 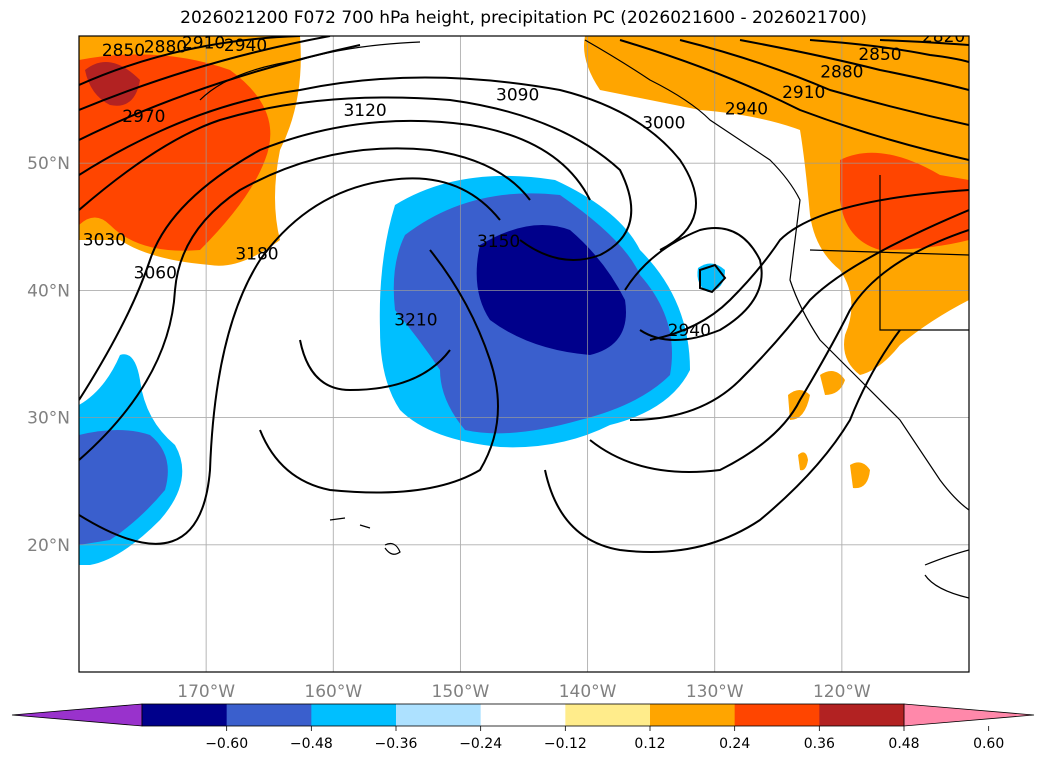 I want to click on colorbar-frame, so click(x=523, y=715).